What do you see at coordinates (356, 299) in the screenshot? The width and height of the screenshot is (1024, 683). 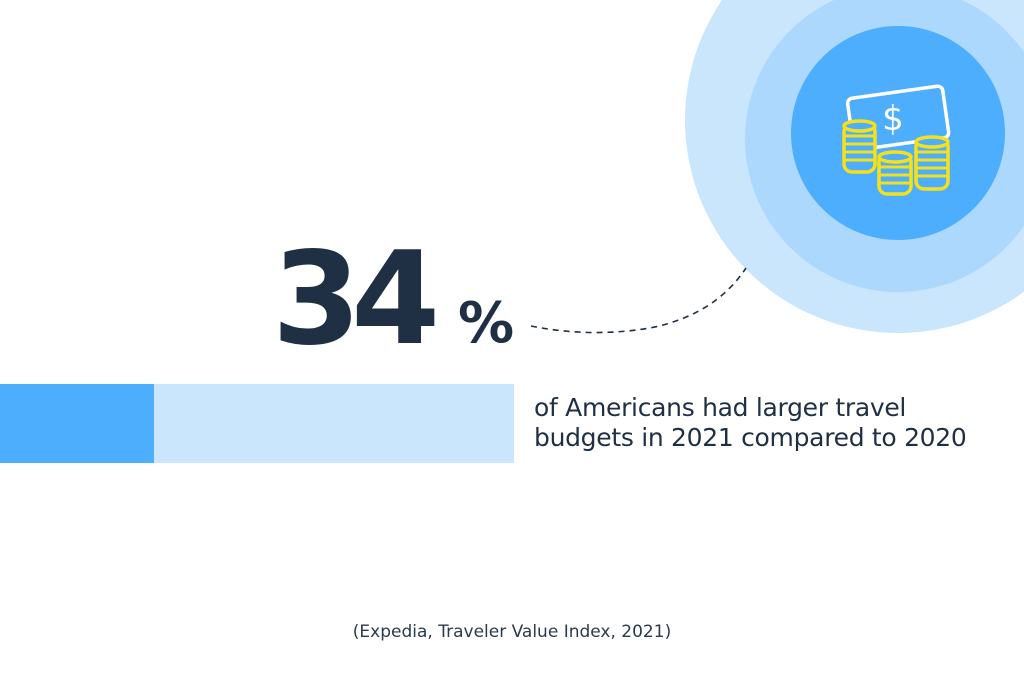 I see `stat-value: 34` at bounding box center [356, 299].